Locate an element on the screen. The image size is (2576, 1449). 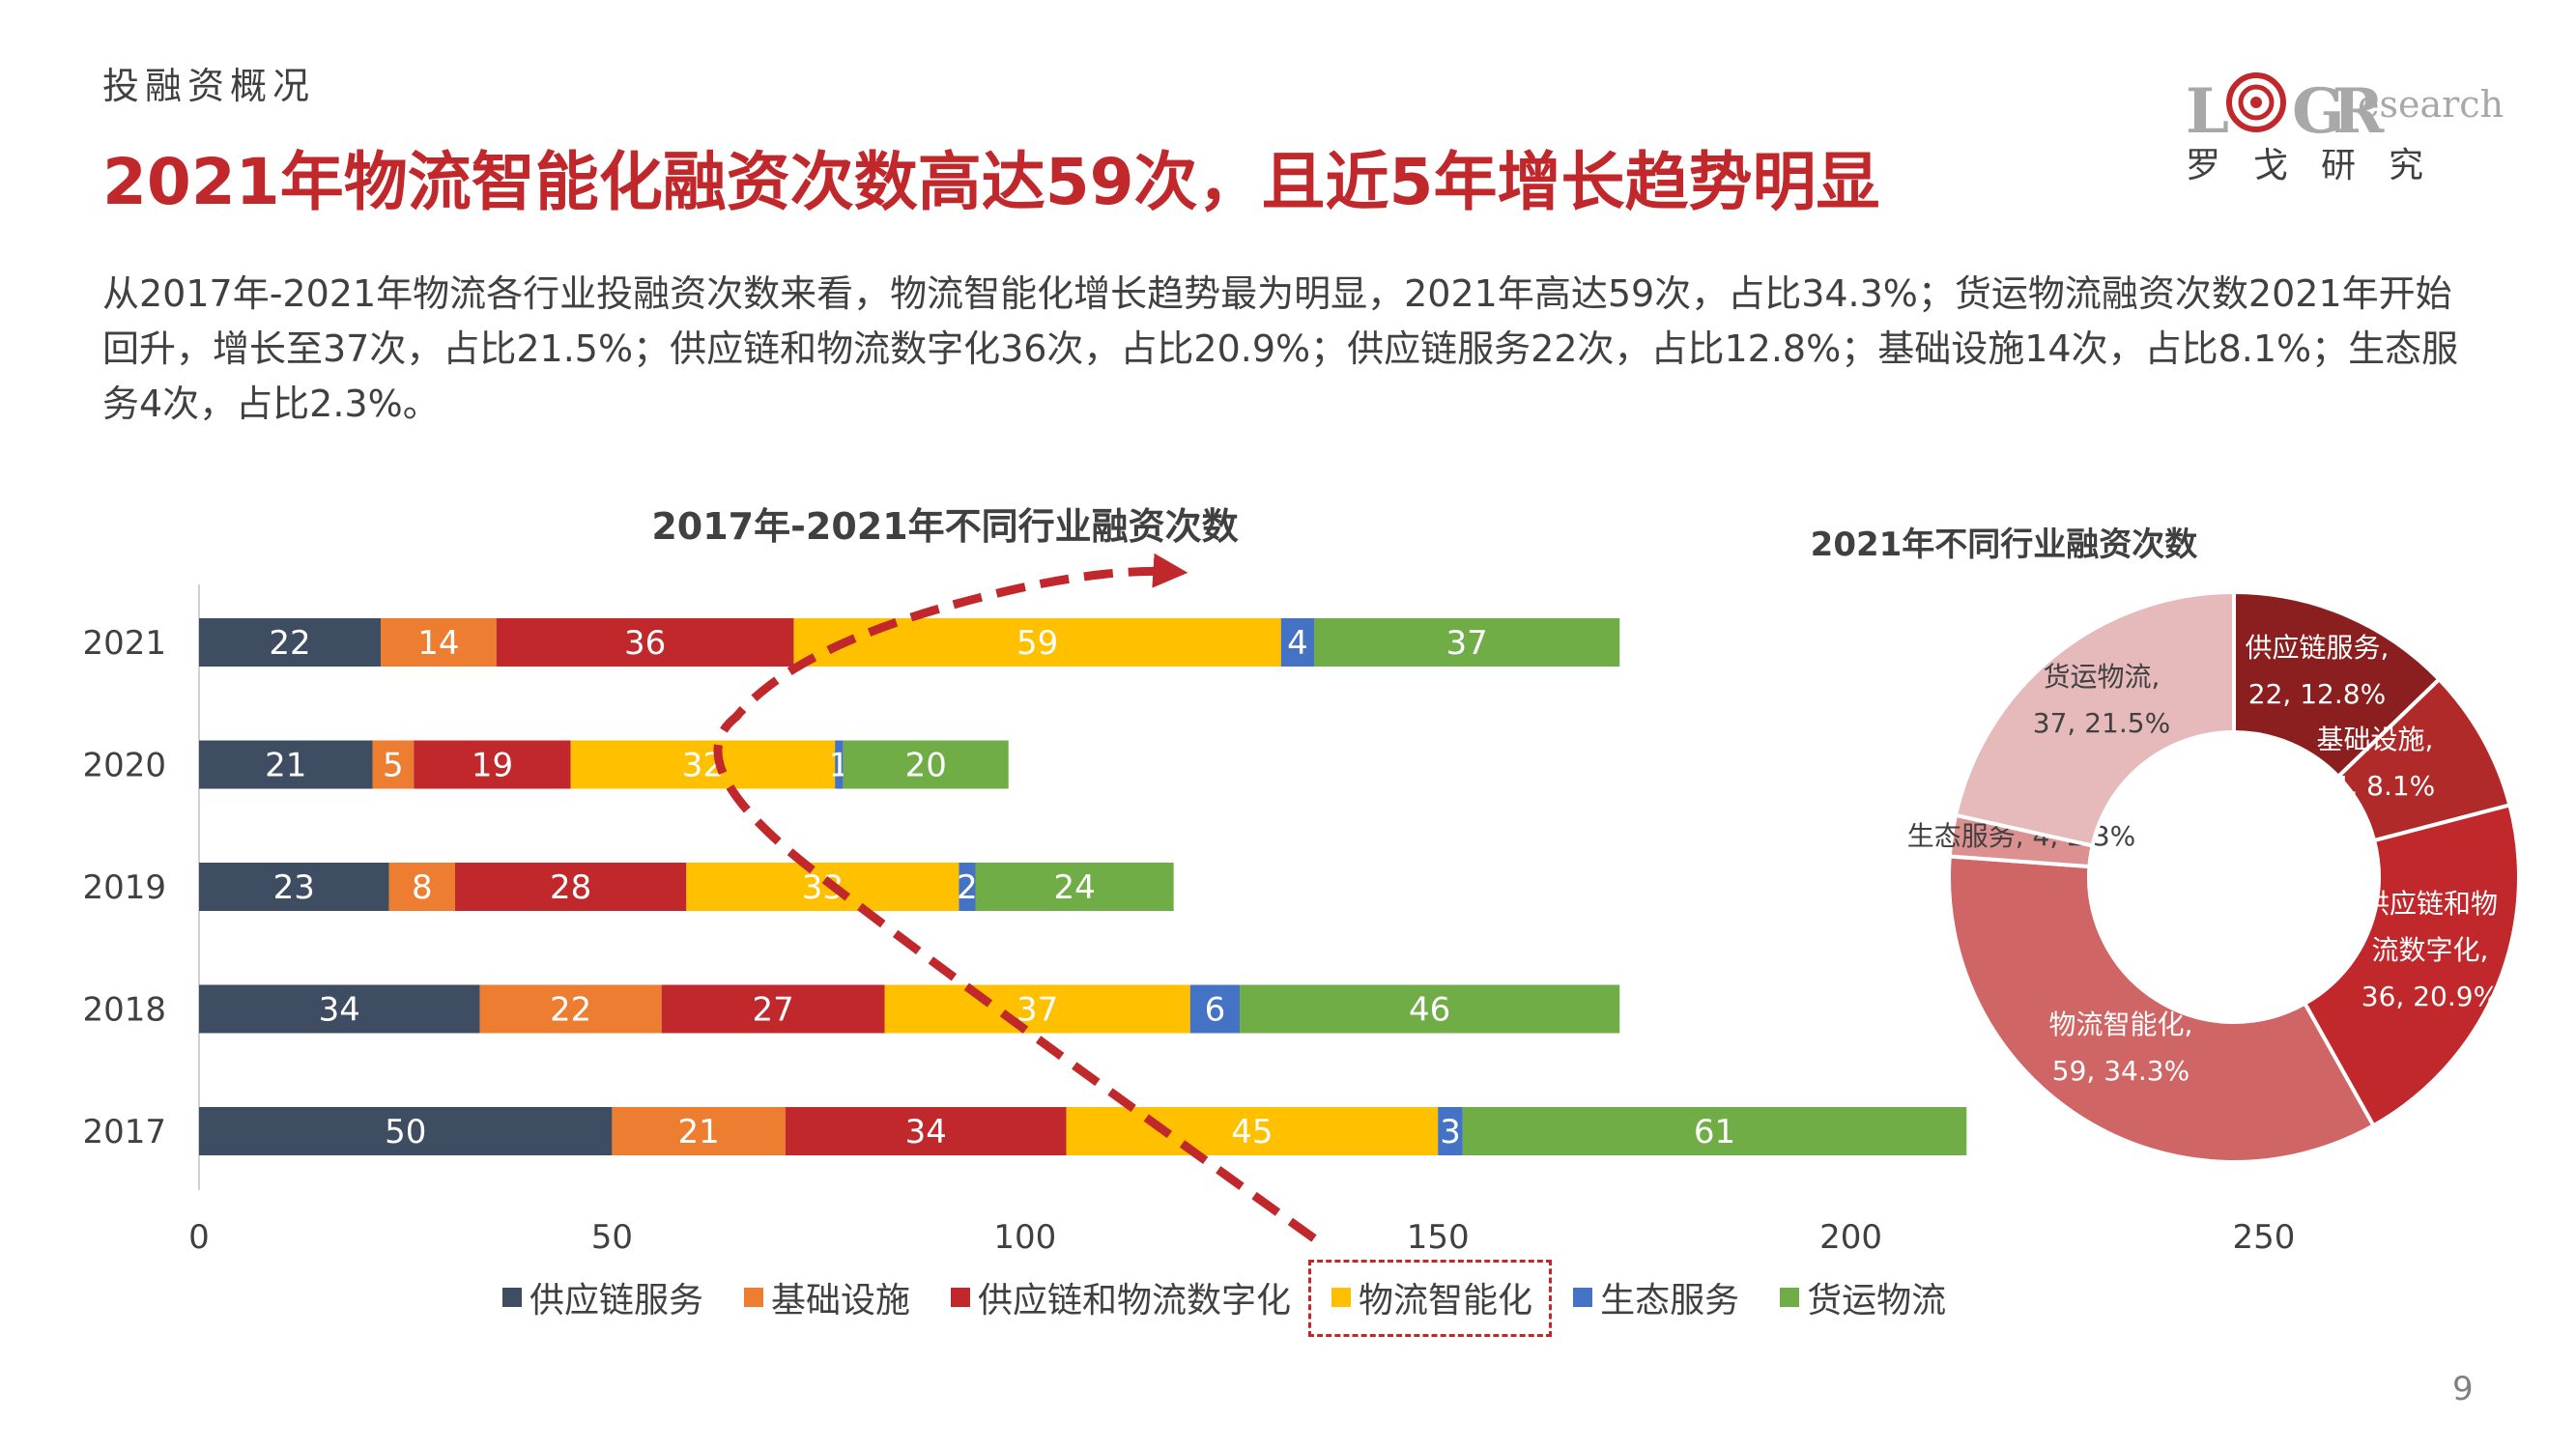
bar-data-label: 8 is located at coordinates (423, 887).